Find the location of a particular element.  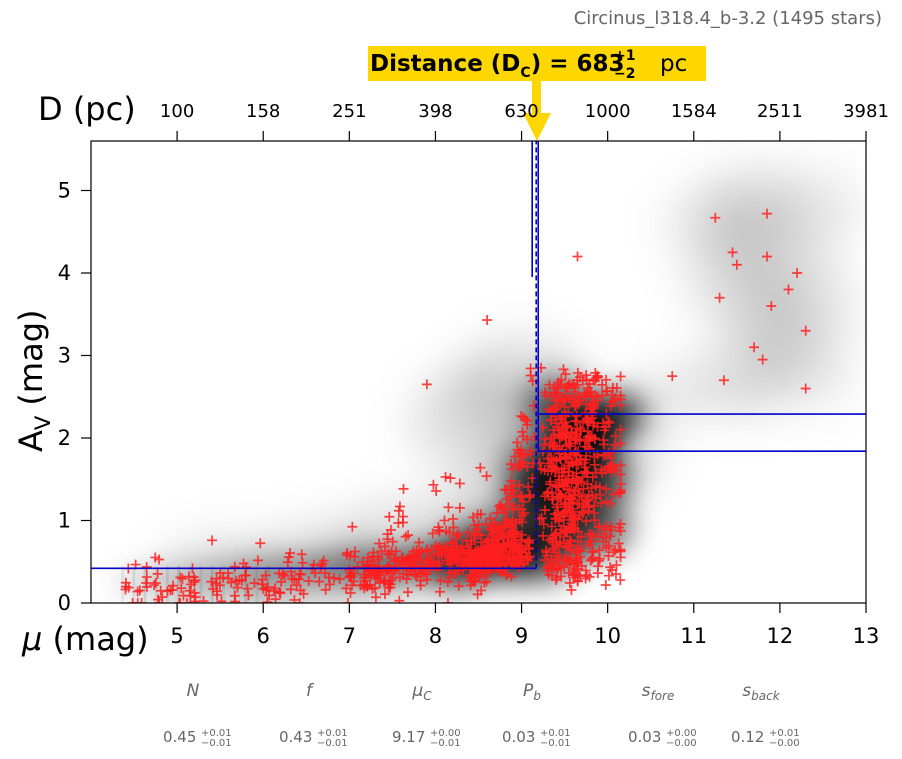

x-tick-label: 9 is located at coordinates (521, 636).